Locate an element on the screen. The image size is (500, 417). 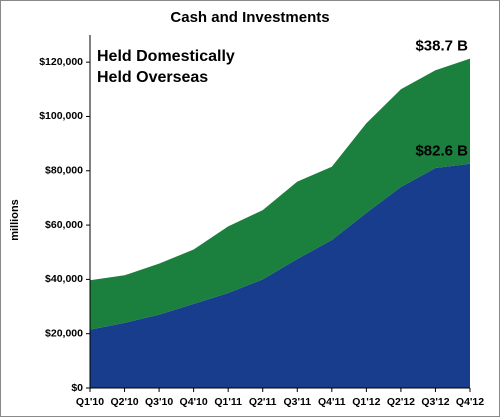
x-tick-label: Q2'12 is located at coordinates (401, 402).